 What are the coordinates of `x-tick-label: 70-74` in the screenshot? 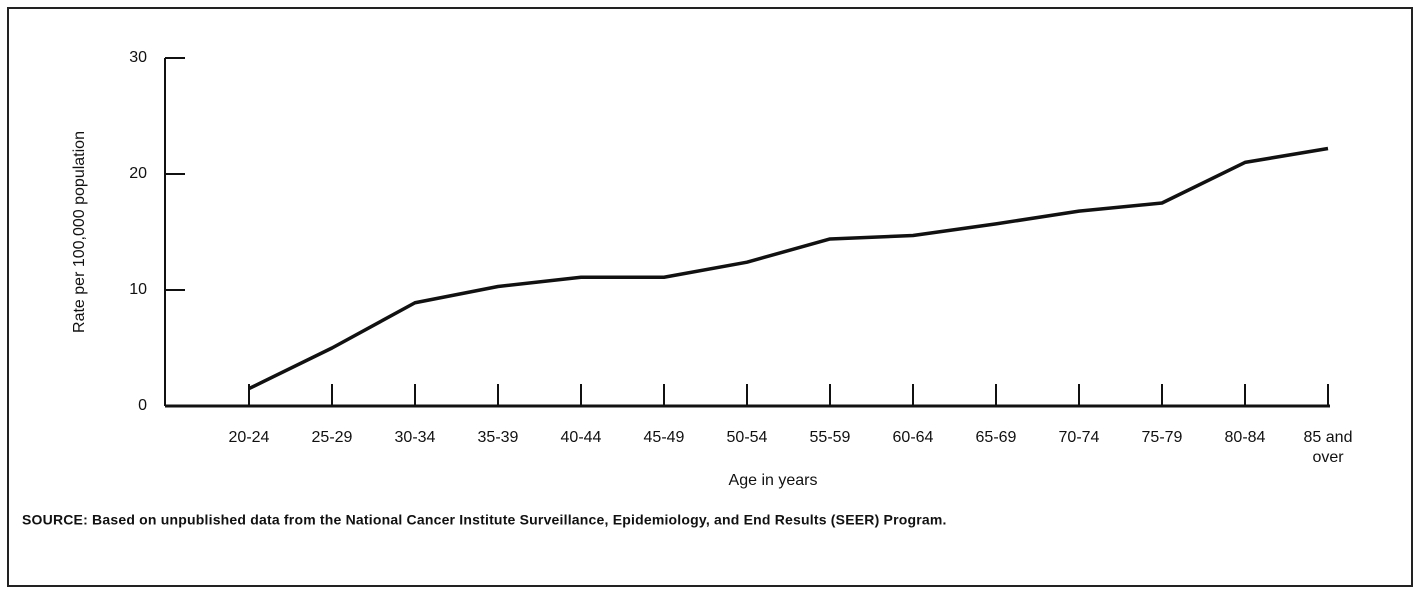 It's located at (1079, 437).